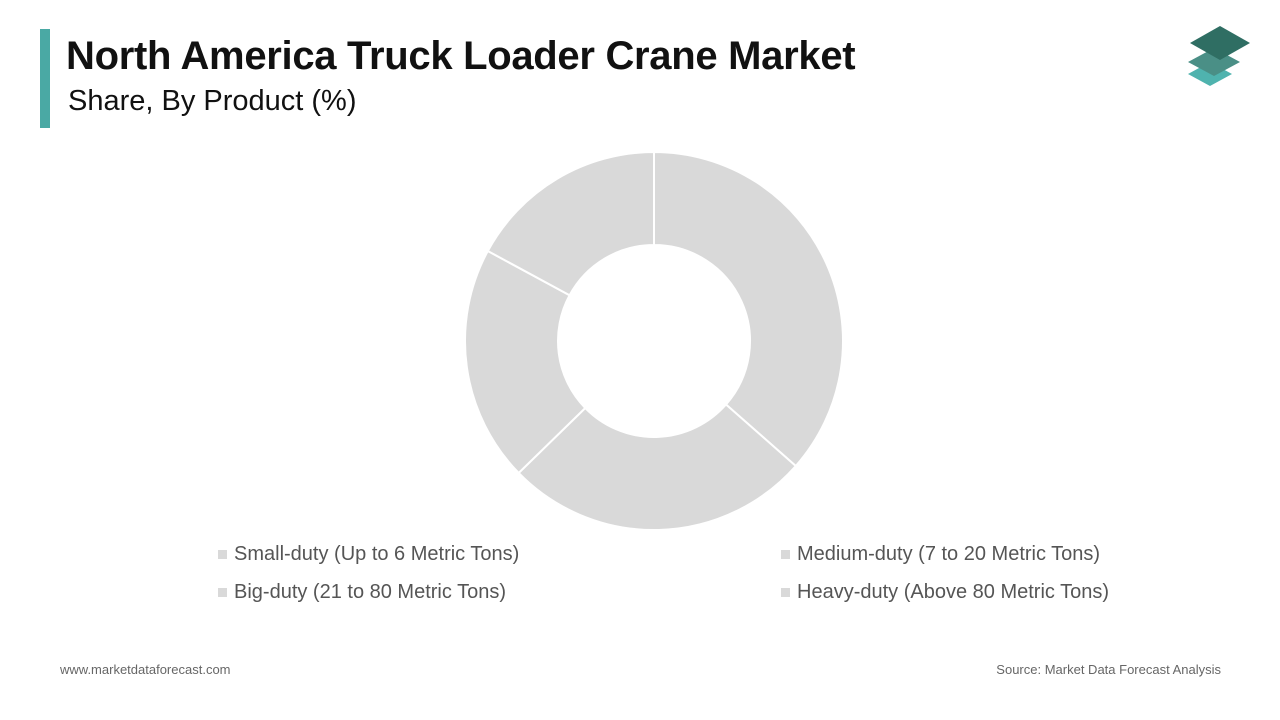 The height and width of the screenshot is (720, 1280). Describe the element at coordinates (377, 554) in the screenshot. I see `legend-label: Small-duty (Up to 6 Metric Tons)` at that location.